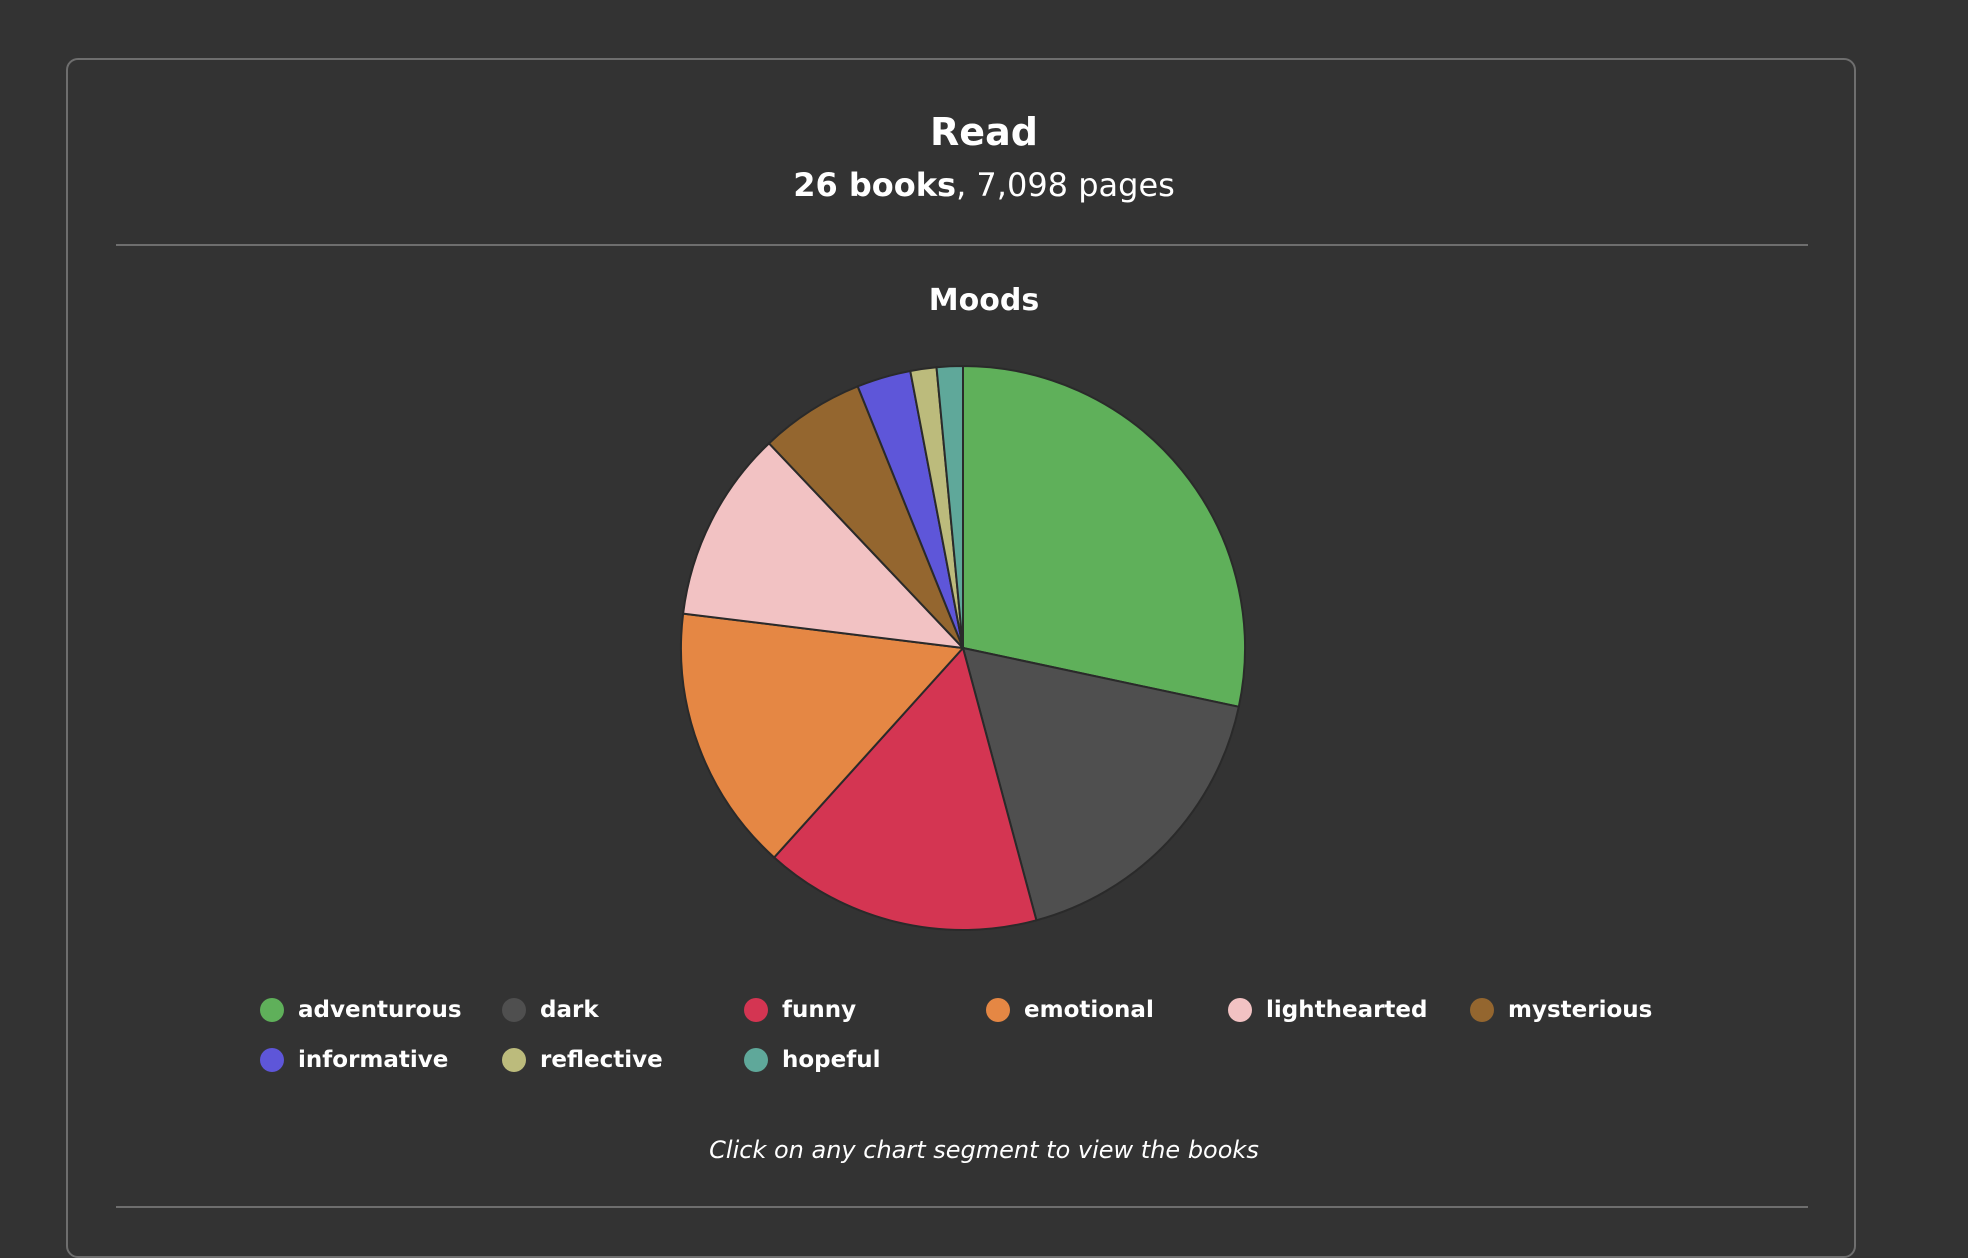 Image resolution: width=1968 pixels, height=1258 pixels. What do you see at coordinates (949, 506) in the screenshot?
I see `pie-slice-hopeful` at bounding box center [949, 506].